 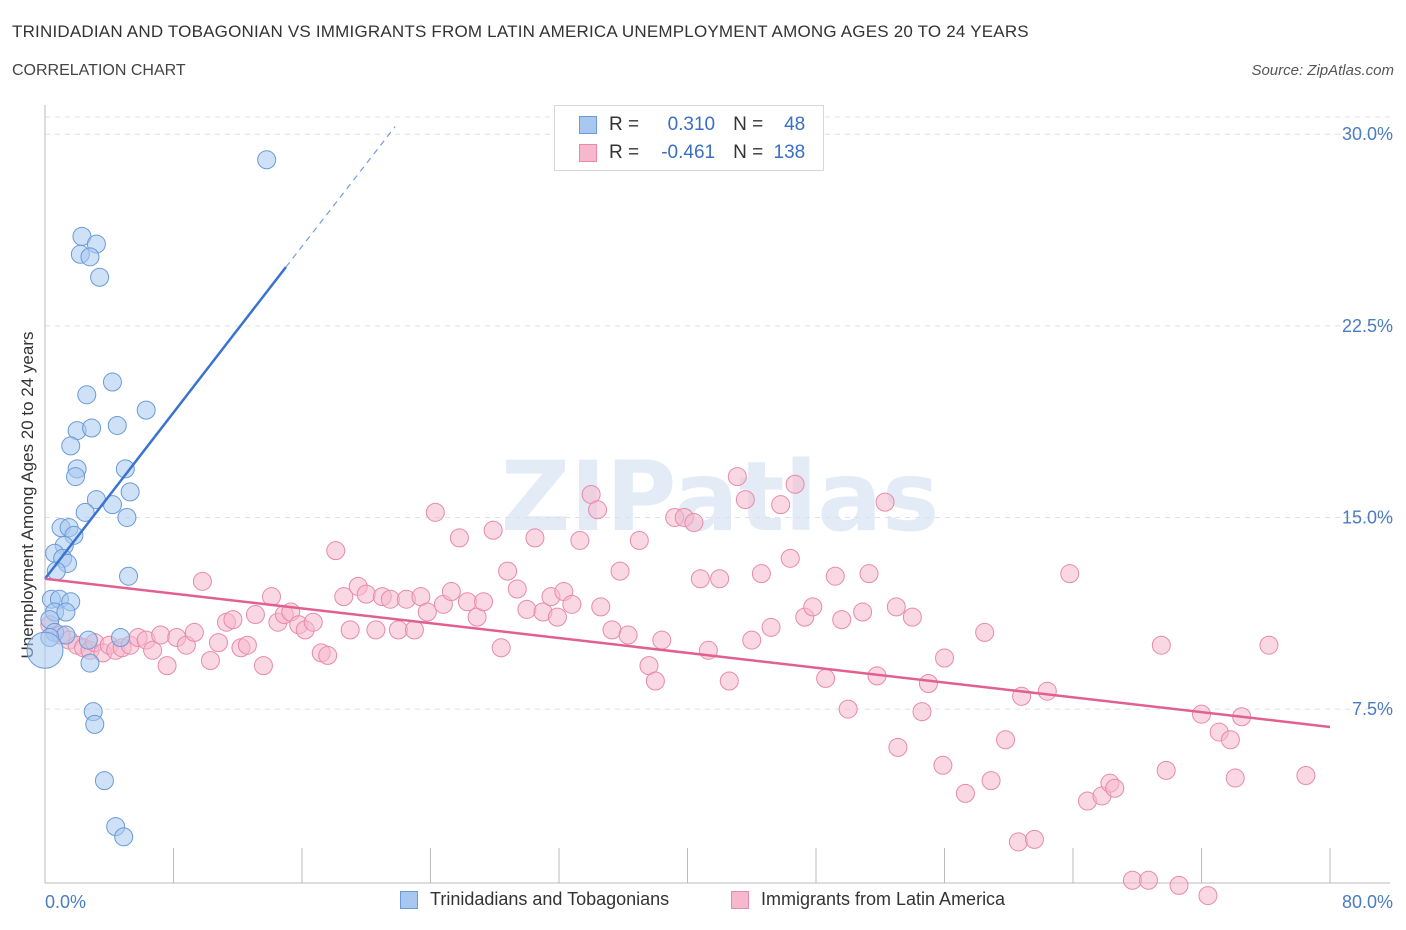 I want to click on legend-swatch-blue, so click(x=588, y=125).